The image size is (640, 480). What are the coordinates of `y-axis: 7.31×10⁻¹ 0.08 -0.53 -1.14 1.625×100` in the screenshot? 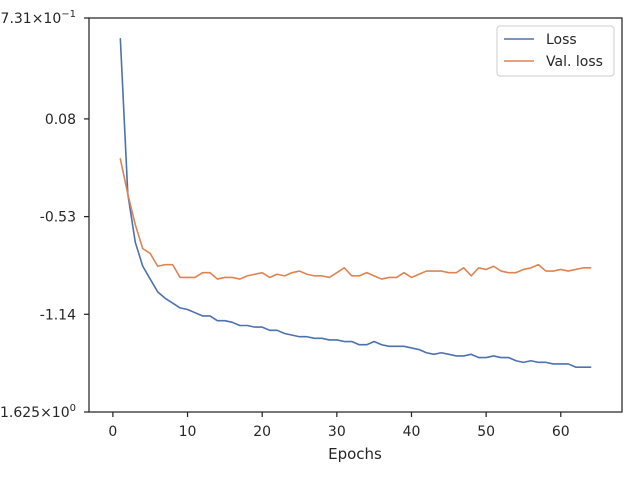 It's located at (44, 215).